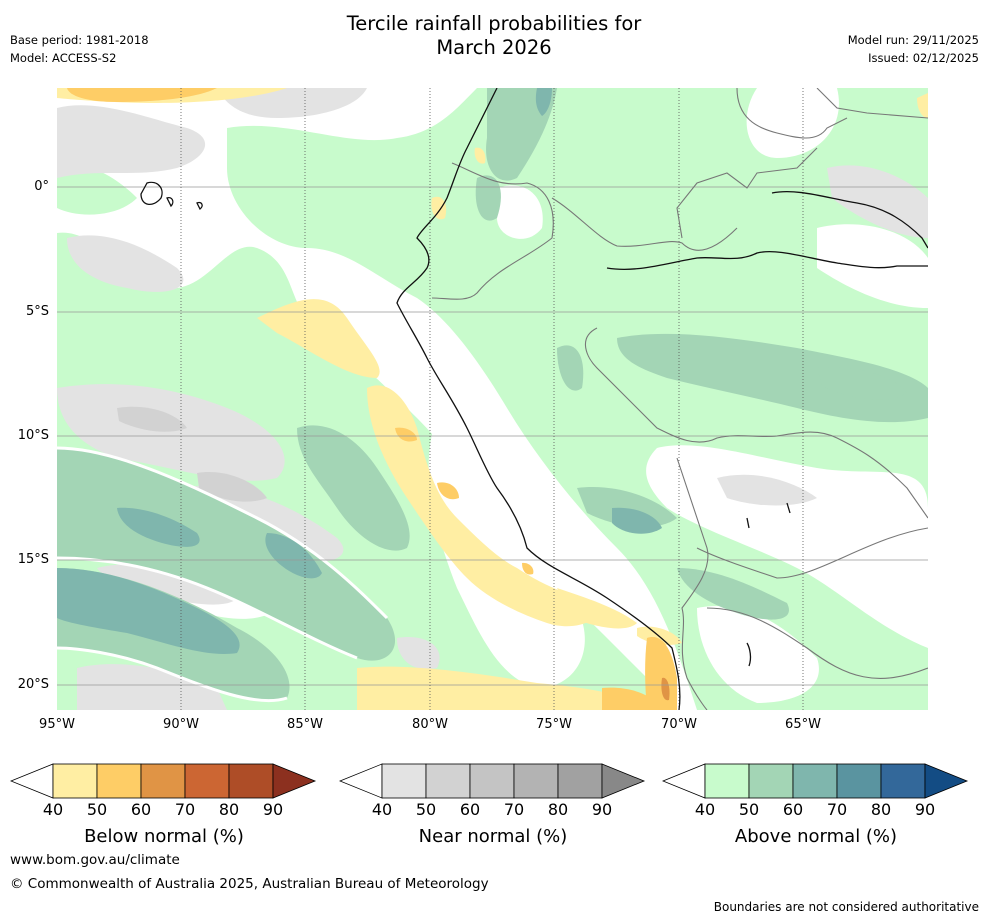 This screenshot has width=988, height=919. Describe the element at coordinates (33, 684) in the screenshot. I see `y-tick-20s: 20°S` at that location.